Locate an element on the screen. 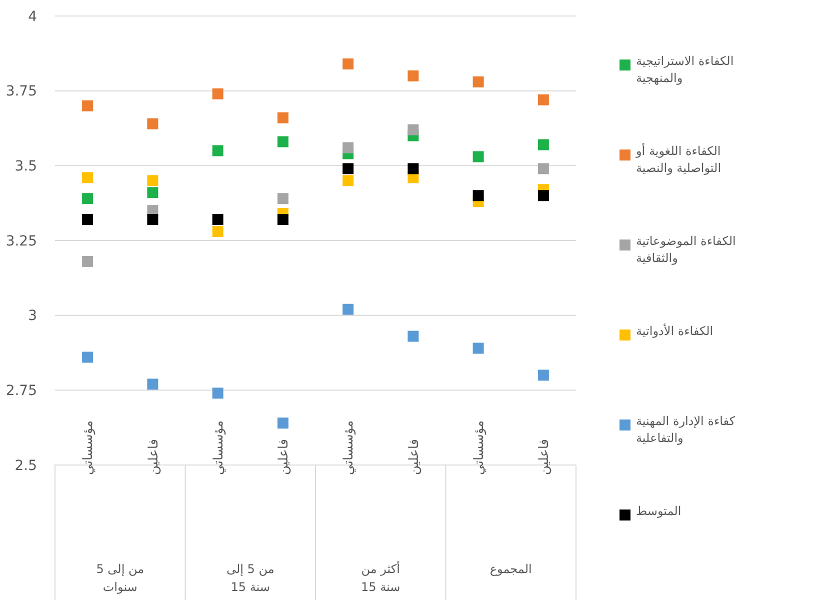 The width and height of the screenshot is (838, 601). y-tick-label: 4 is located at coordinates (33, 16).